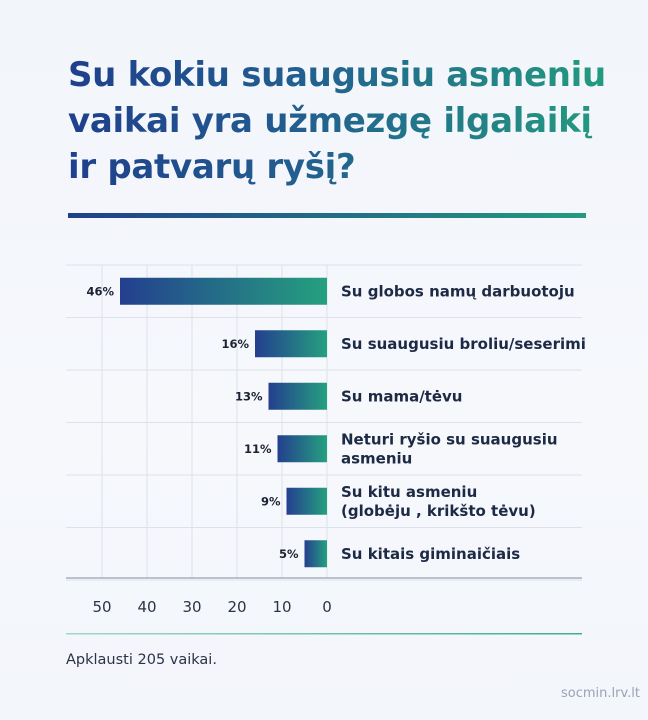  I want to click on x-tick-label: 50, so click(101, 607).